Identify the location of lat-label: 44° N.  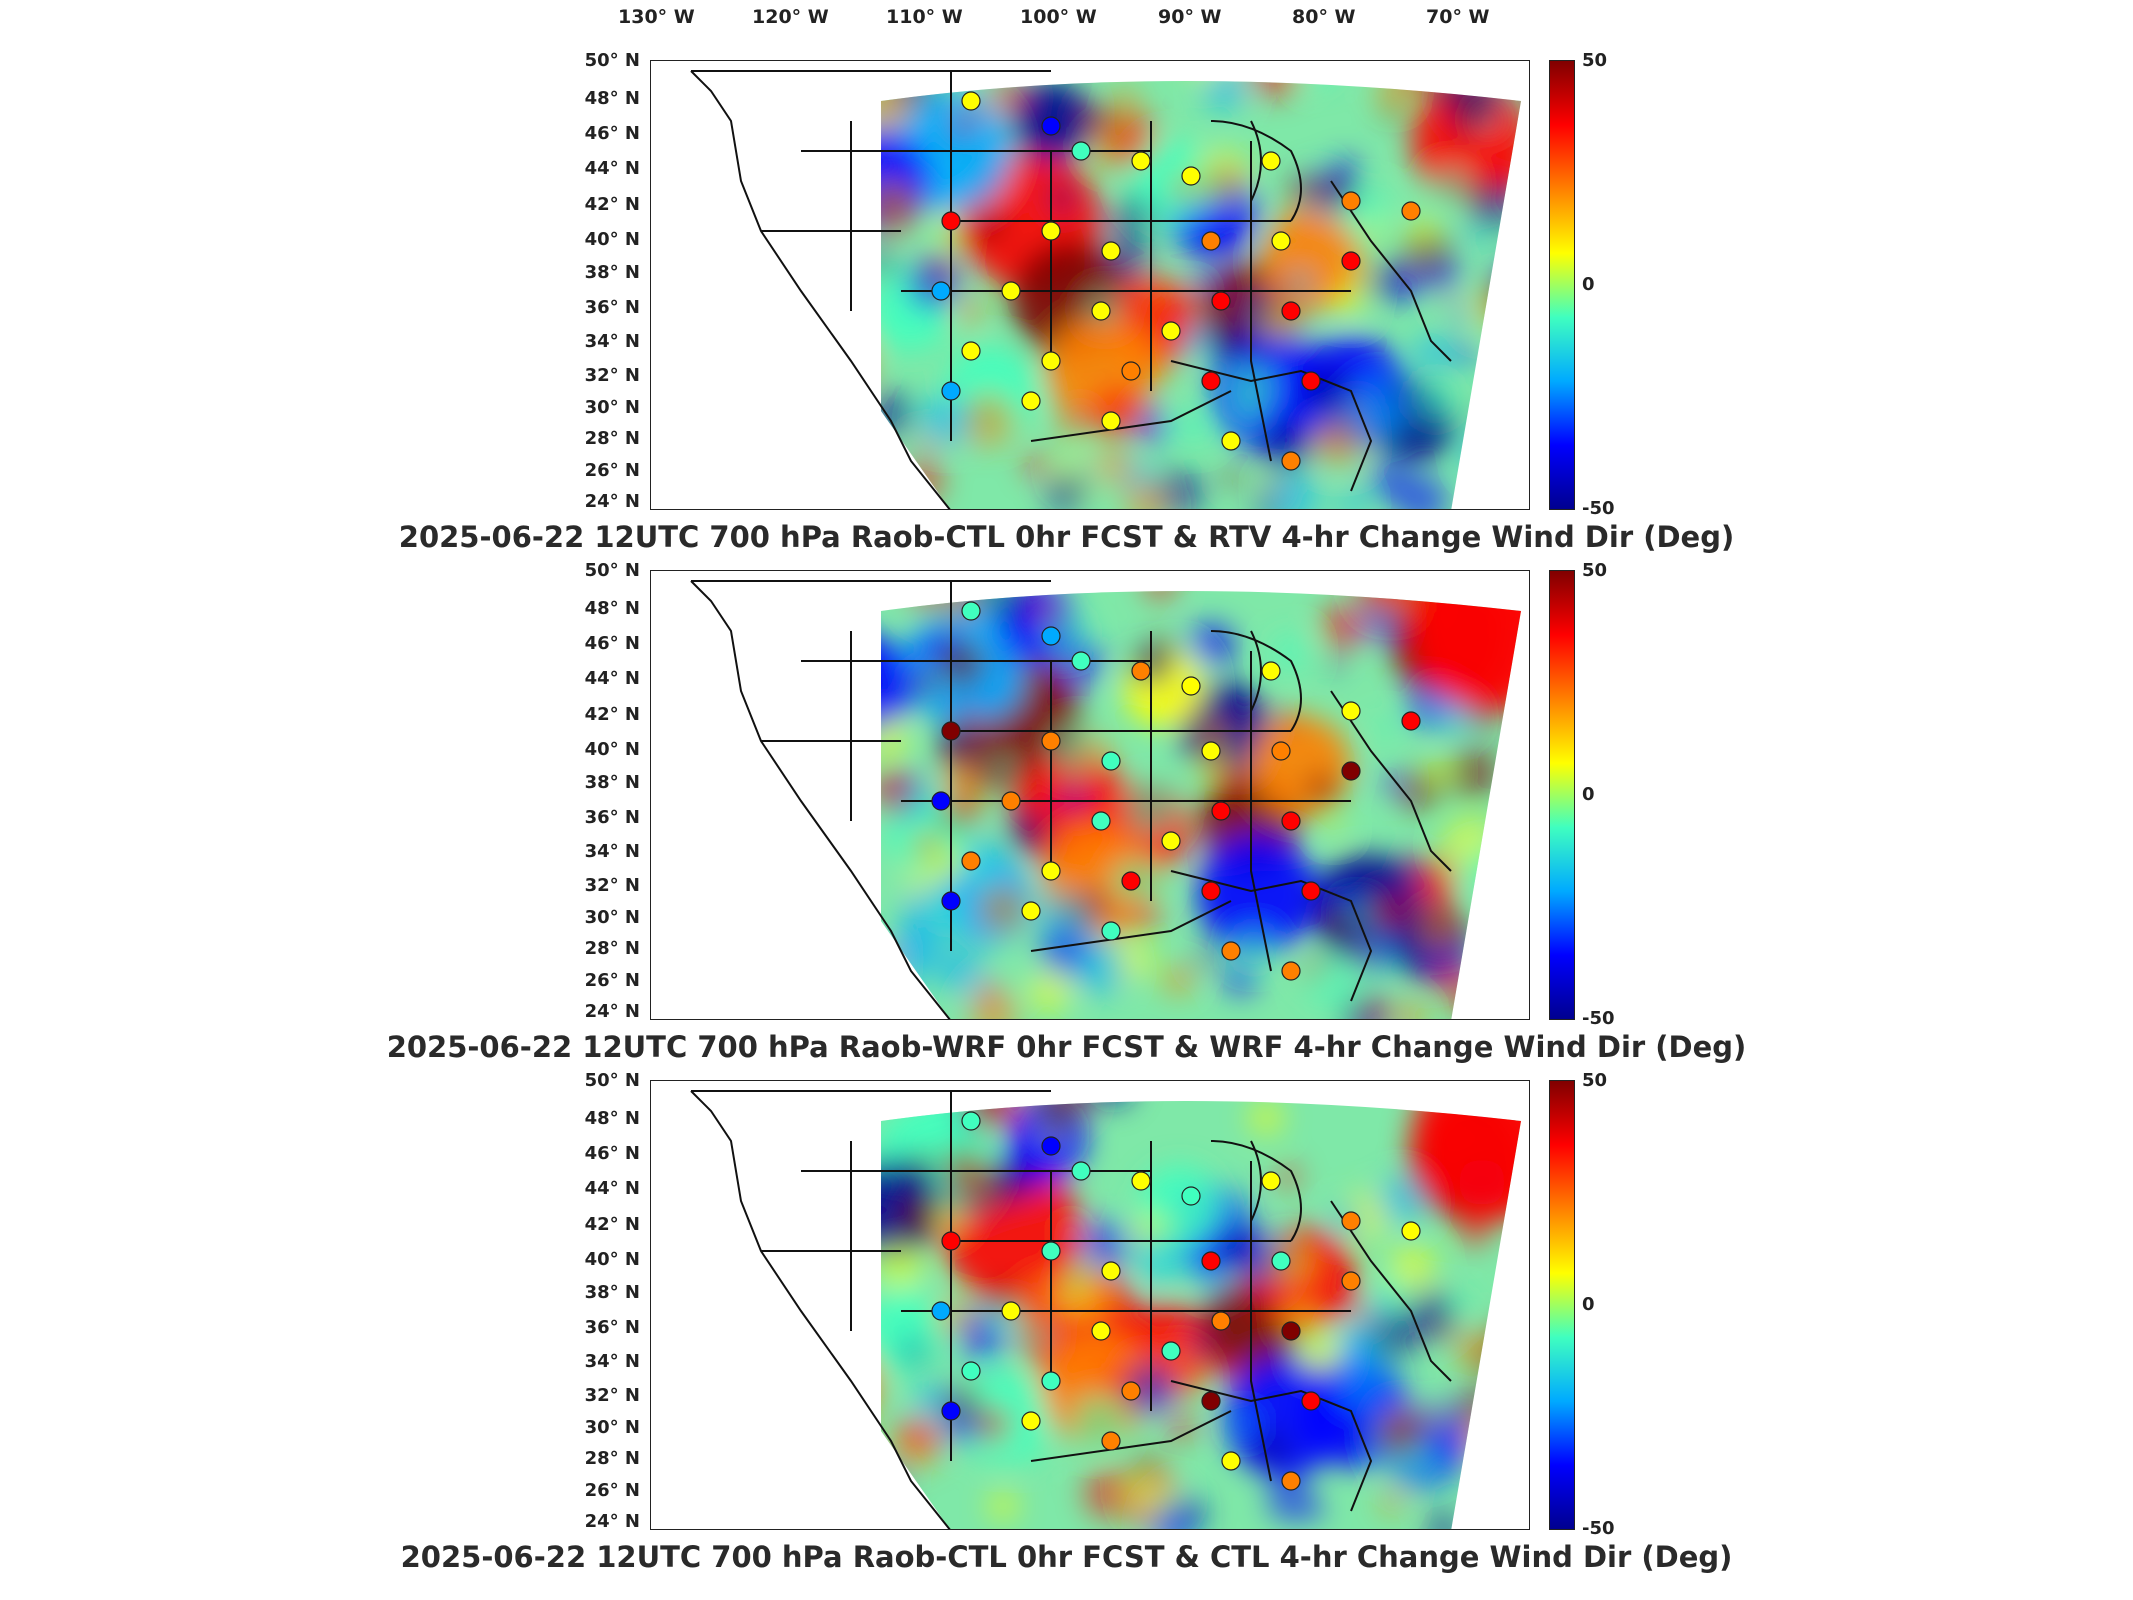
(612, 1189).